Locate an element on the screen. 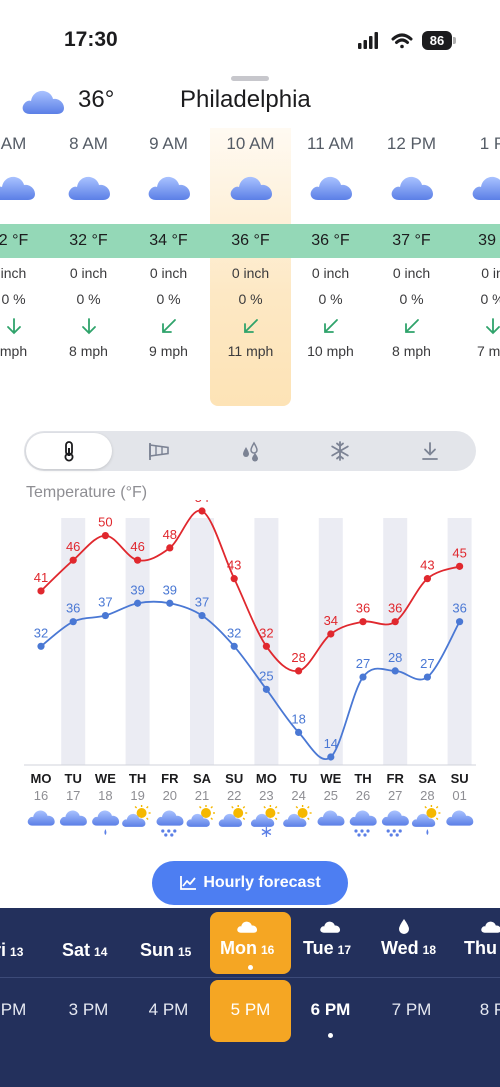  time-slot: PM is located at coordinates (13, 1009).